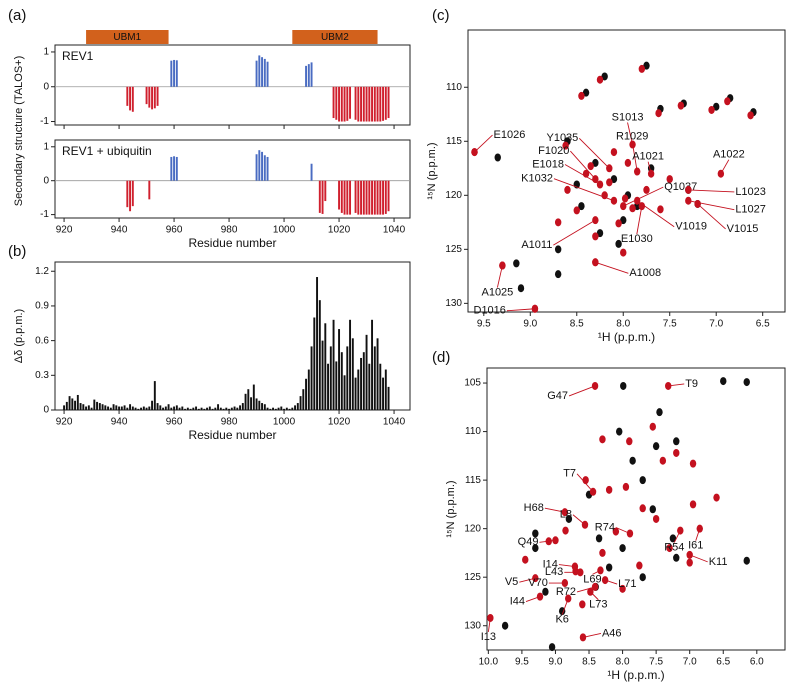 This screenshot has width=800, height=691. Describe the element at coordinates (534, 508) in the screenshot. I see `peak-label: H68` at that location.